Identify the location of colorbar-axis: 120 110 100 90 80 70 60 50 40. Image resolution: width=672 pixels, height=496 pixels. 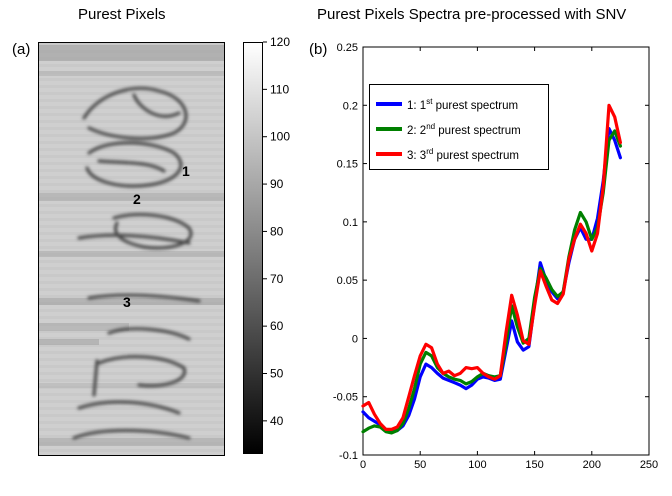
(276, 231).